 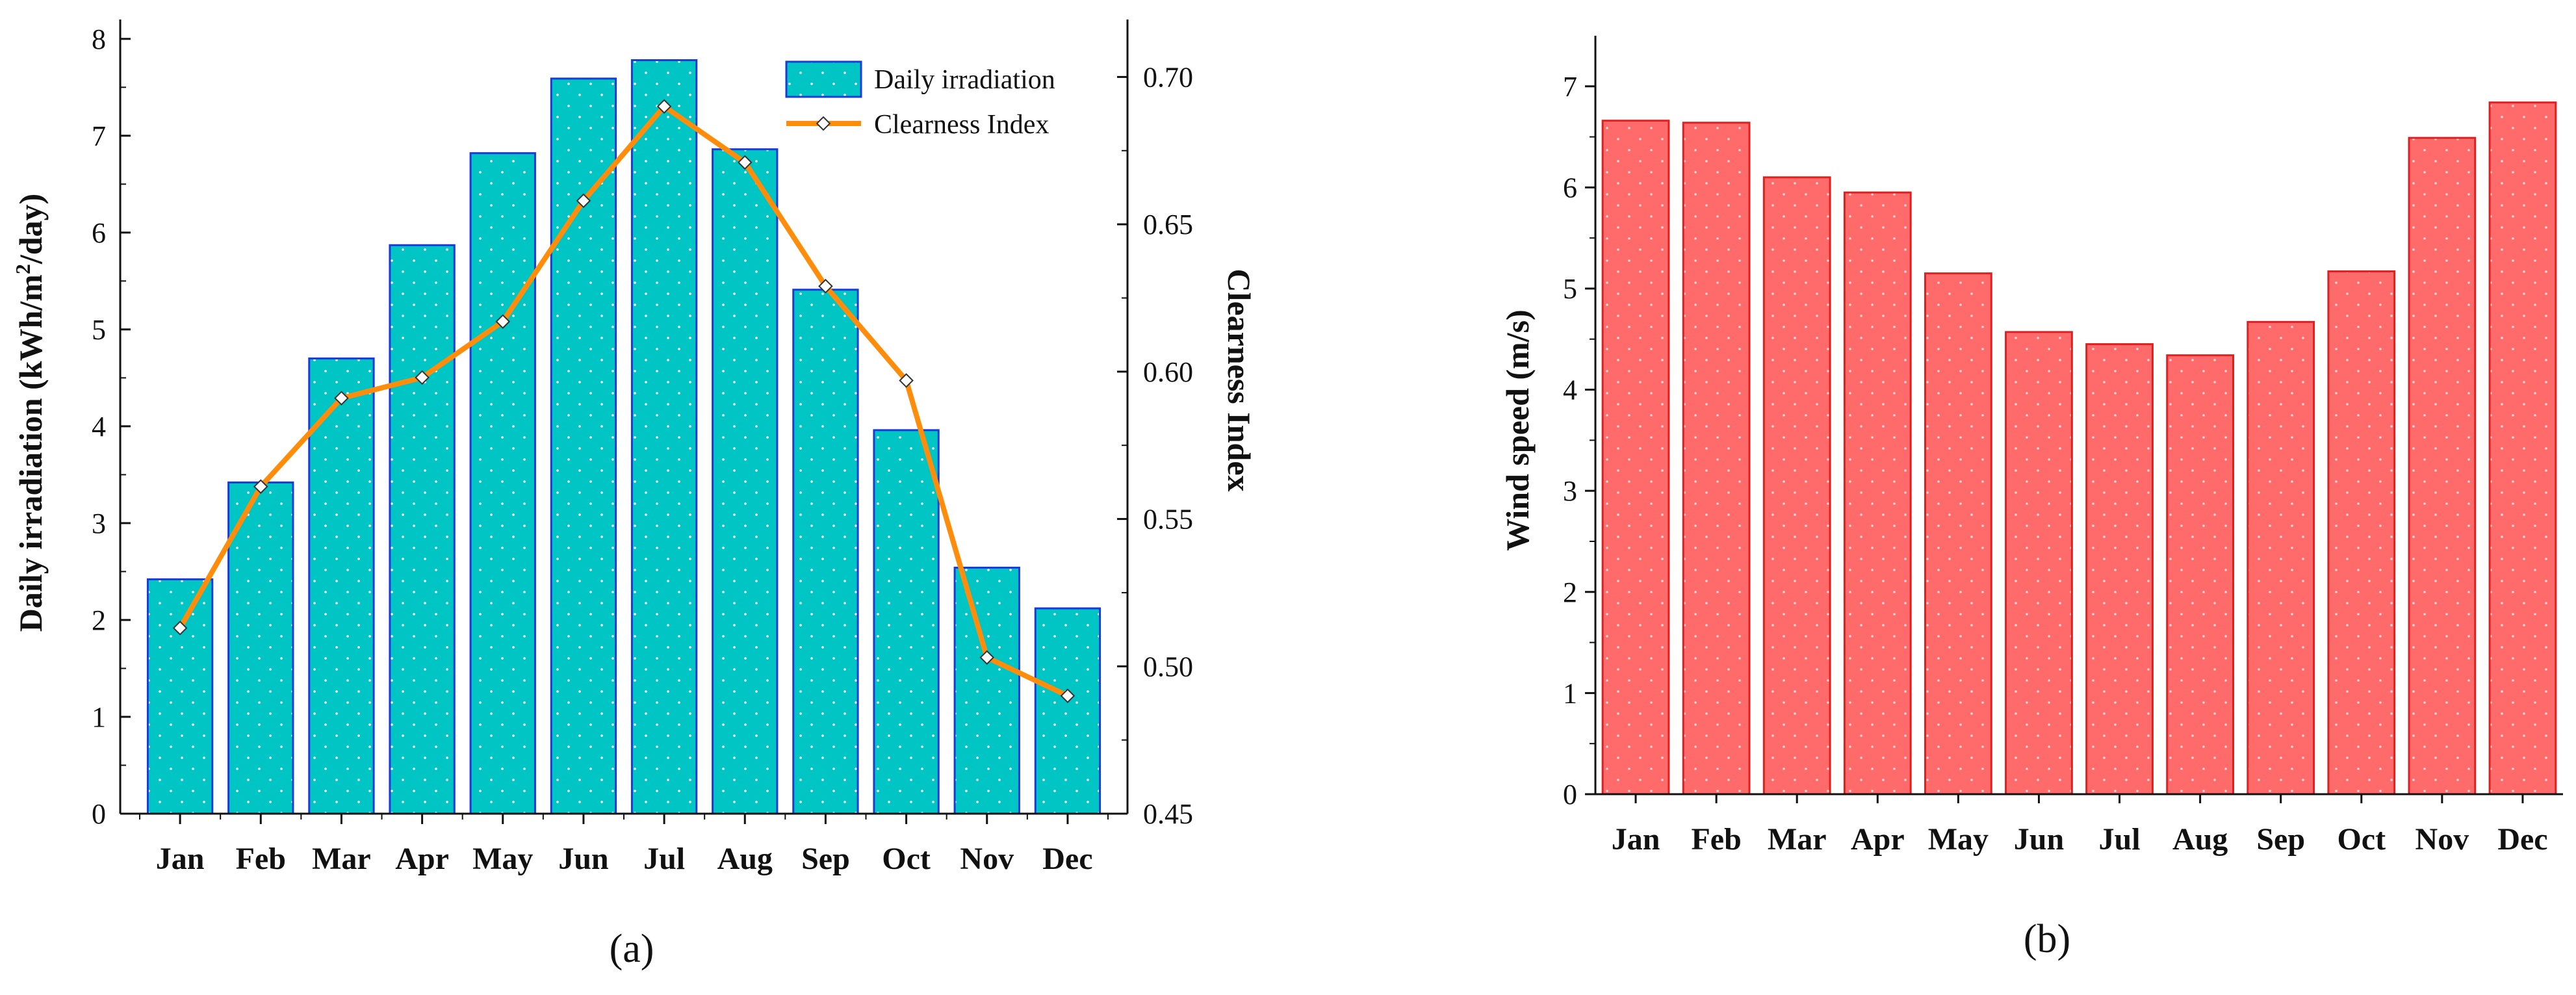 What do you see at coordinates (907, 381) in the screenshot?
I see `clearness-marker-oct` at bounding box center [907, 381].